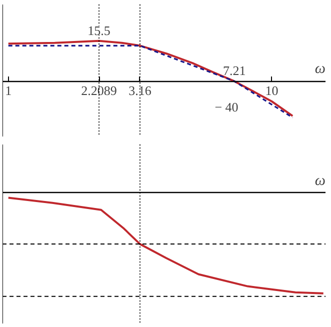  Describe the element at coordinates (234, 70) in the screenshot. I see `annotation: 7.21` at that location.